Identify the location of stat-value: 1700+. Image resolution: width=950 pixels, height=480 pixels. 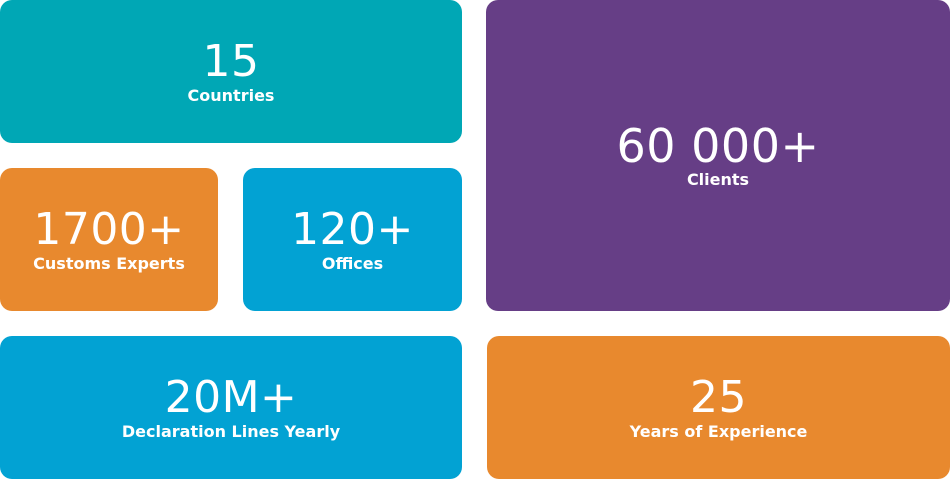
(109, 229).